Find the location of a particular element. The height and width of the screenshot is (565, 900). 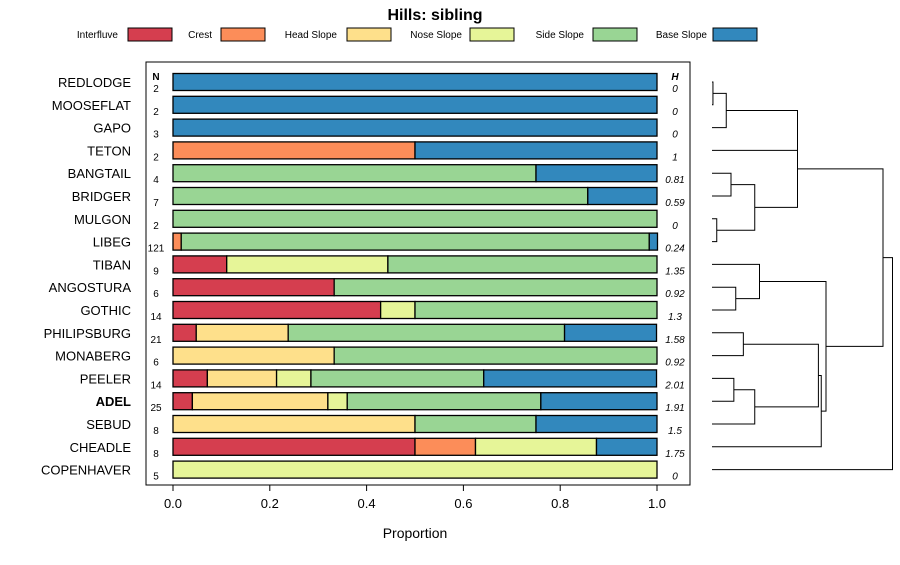

legend-swatch-nose-slope is located at coordinates (492, 34).